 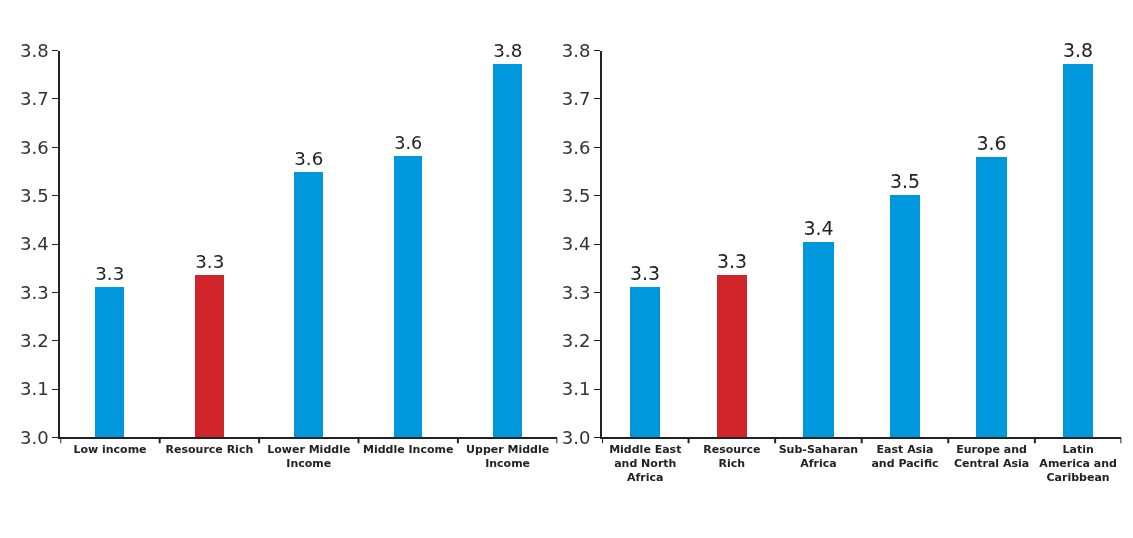 What do you see at coordinates (110, 449) in the screenshot?
I see `x-tick-label: Low income` at bounding box center [110, 449].